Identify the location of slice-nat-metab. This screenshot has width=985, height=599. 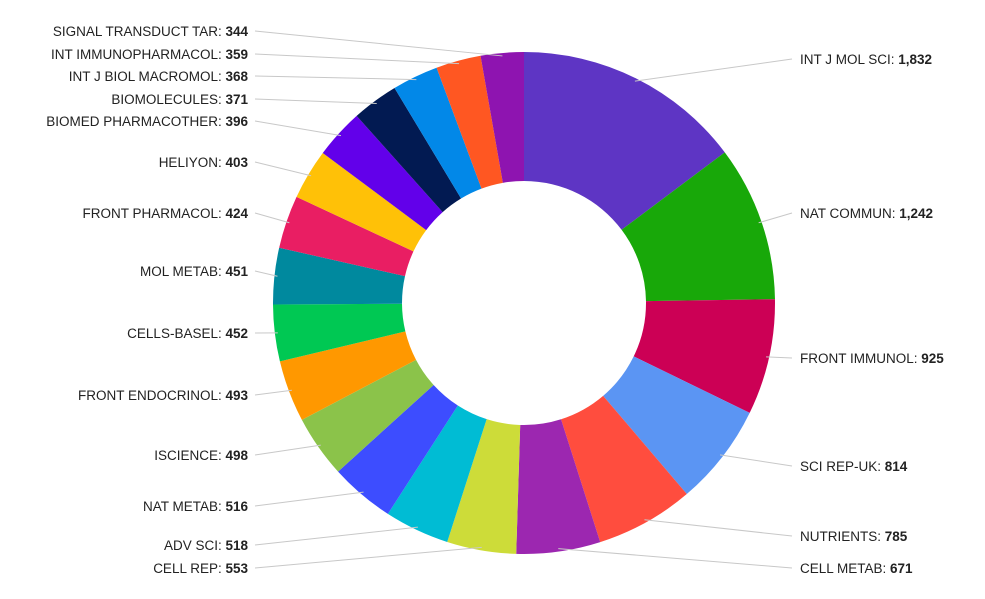
(398, 449).